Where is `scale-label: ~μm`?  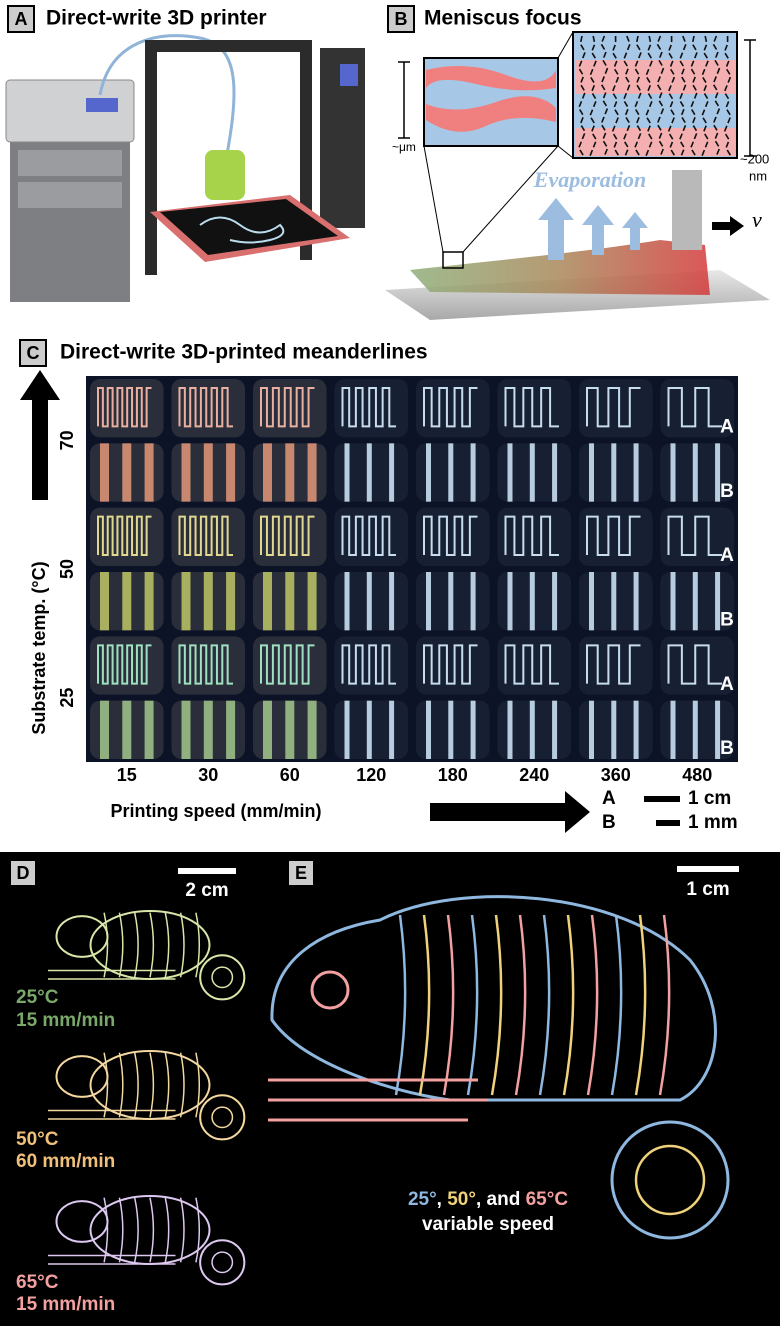
scale-label: ~μm is located at coordinates (404, 147).